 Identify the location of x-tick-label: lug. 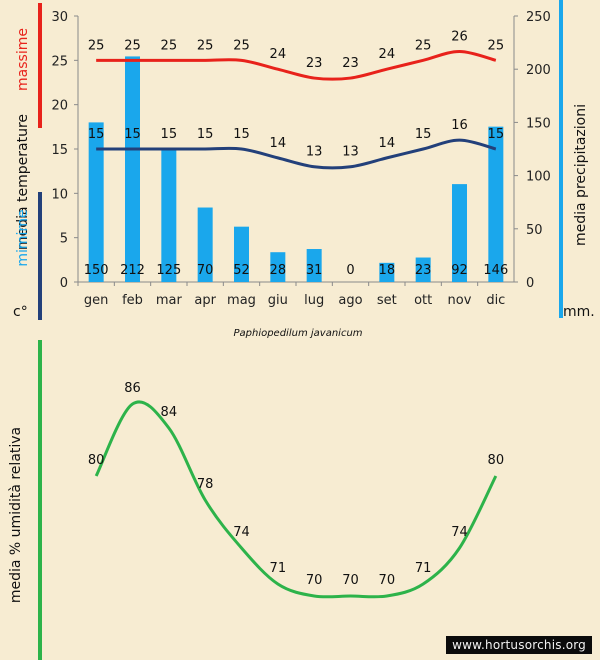
(314, 300).